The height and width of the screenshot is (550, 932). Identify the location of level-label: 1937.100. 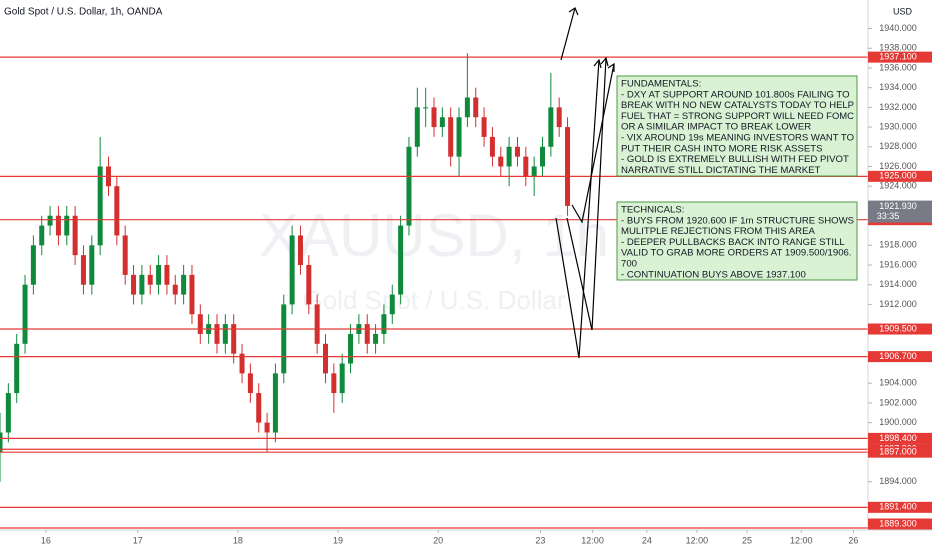
(898, 57).